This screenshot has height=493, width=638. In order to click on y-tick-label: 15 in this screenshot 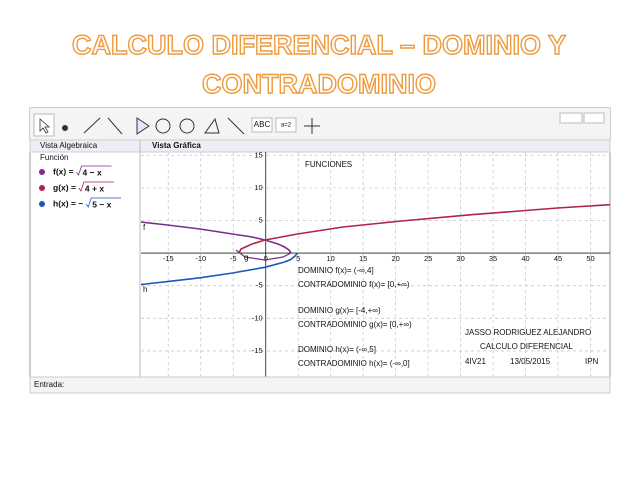, I will do `click(258, 154)`.